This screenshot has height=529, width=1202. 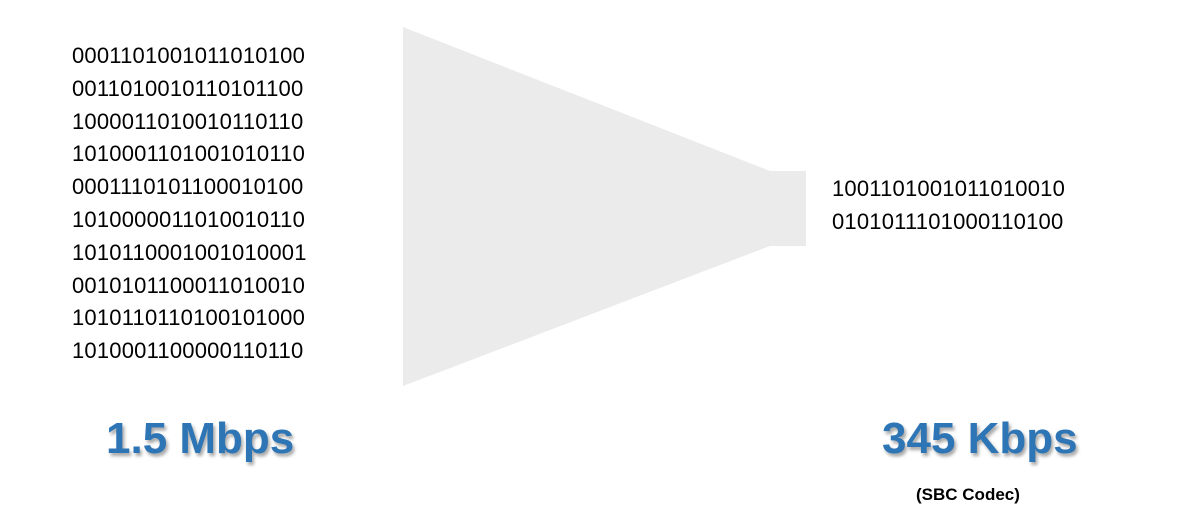 What do you see at coordinates (188, 121) in the screenshot?
I see `input-binary-line: 1000011010010110110` at bounding box center [188, 121].